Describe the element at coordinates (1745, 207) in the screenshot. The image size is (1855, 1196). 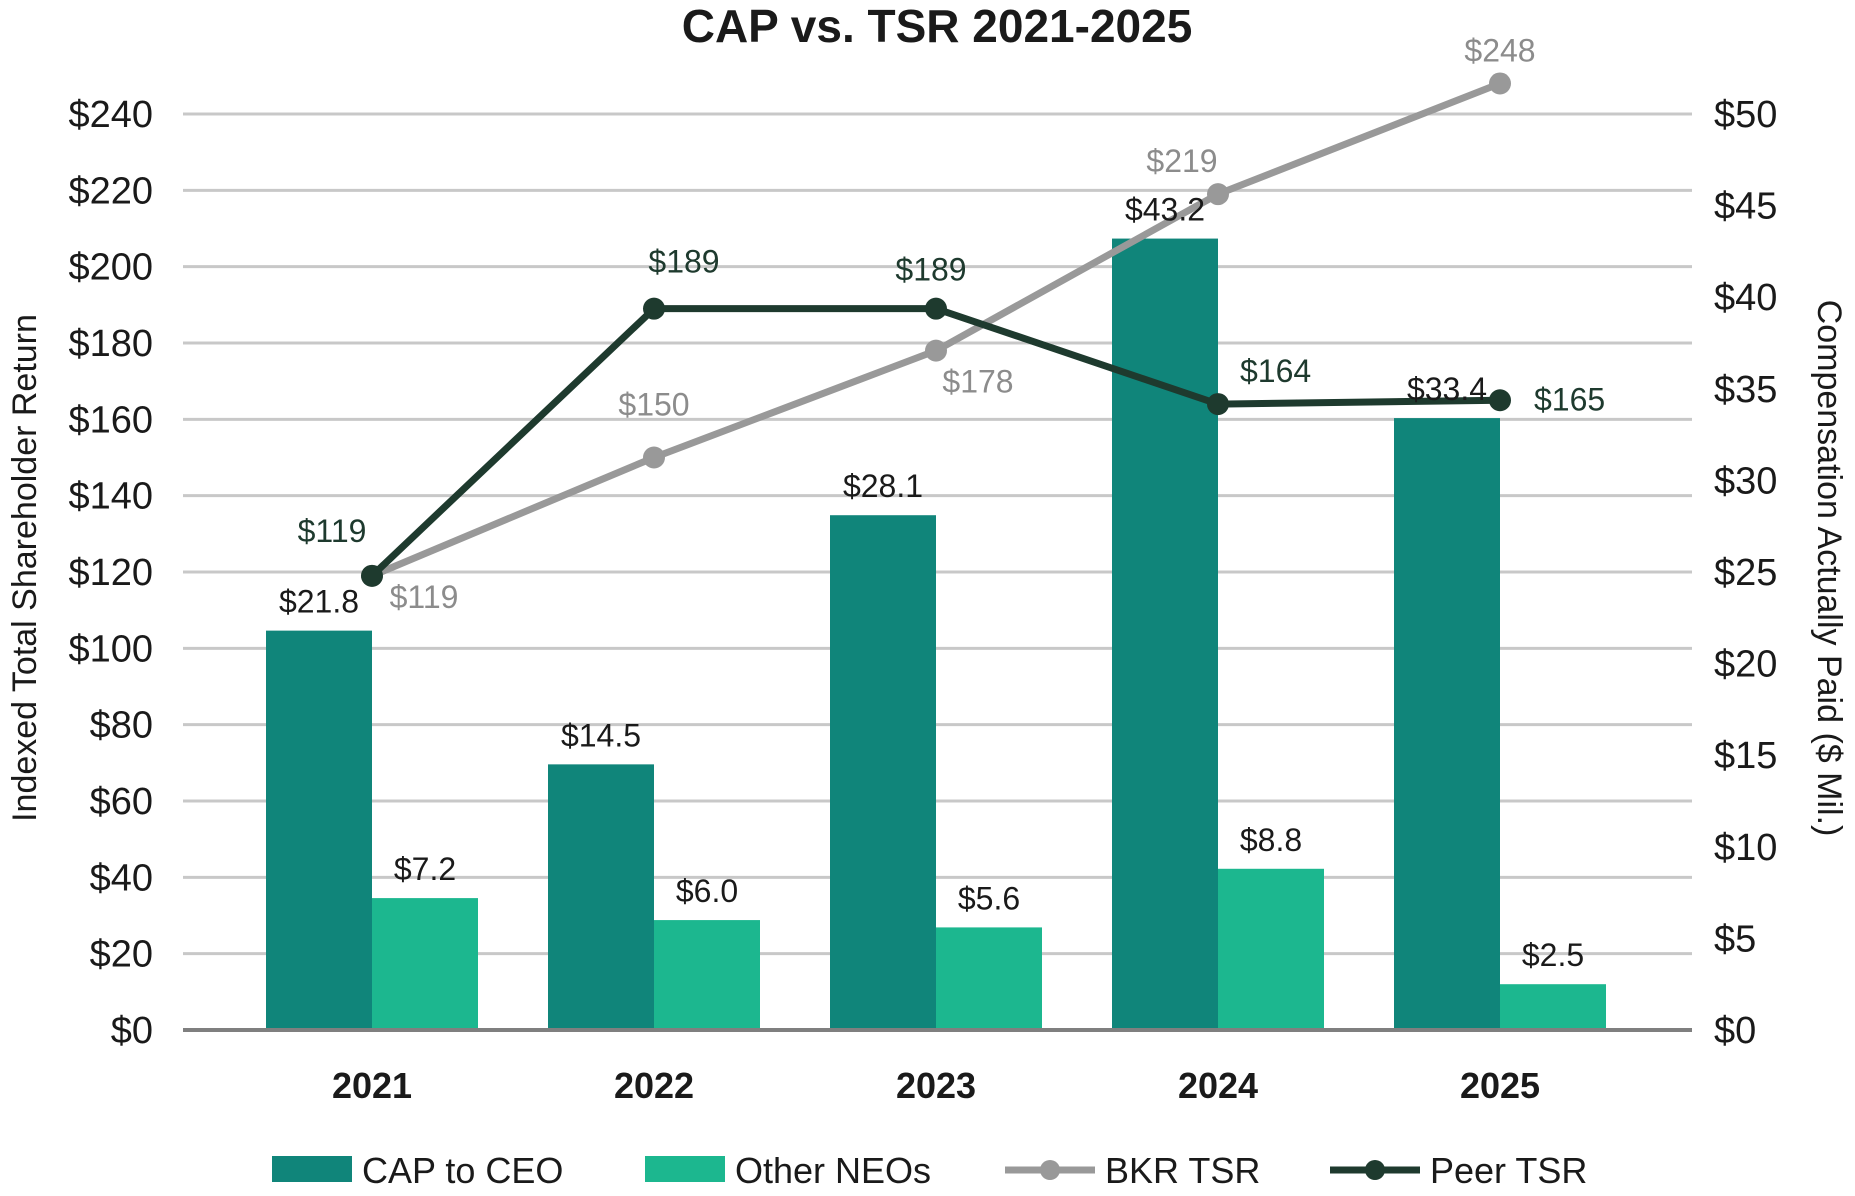
I see `y-right-tick-label: $45` at that location.